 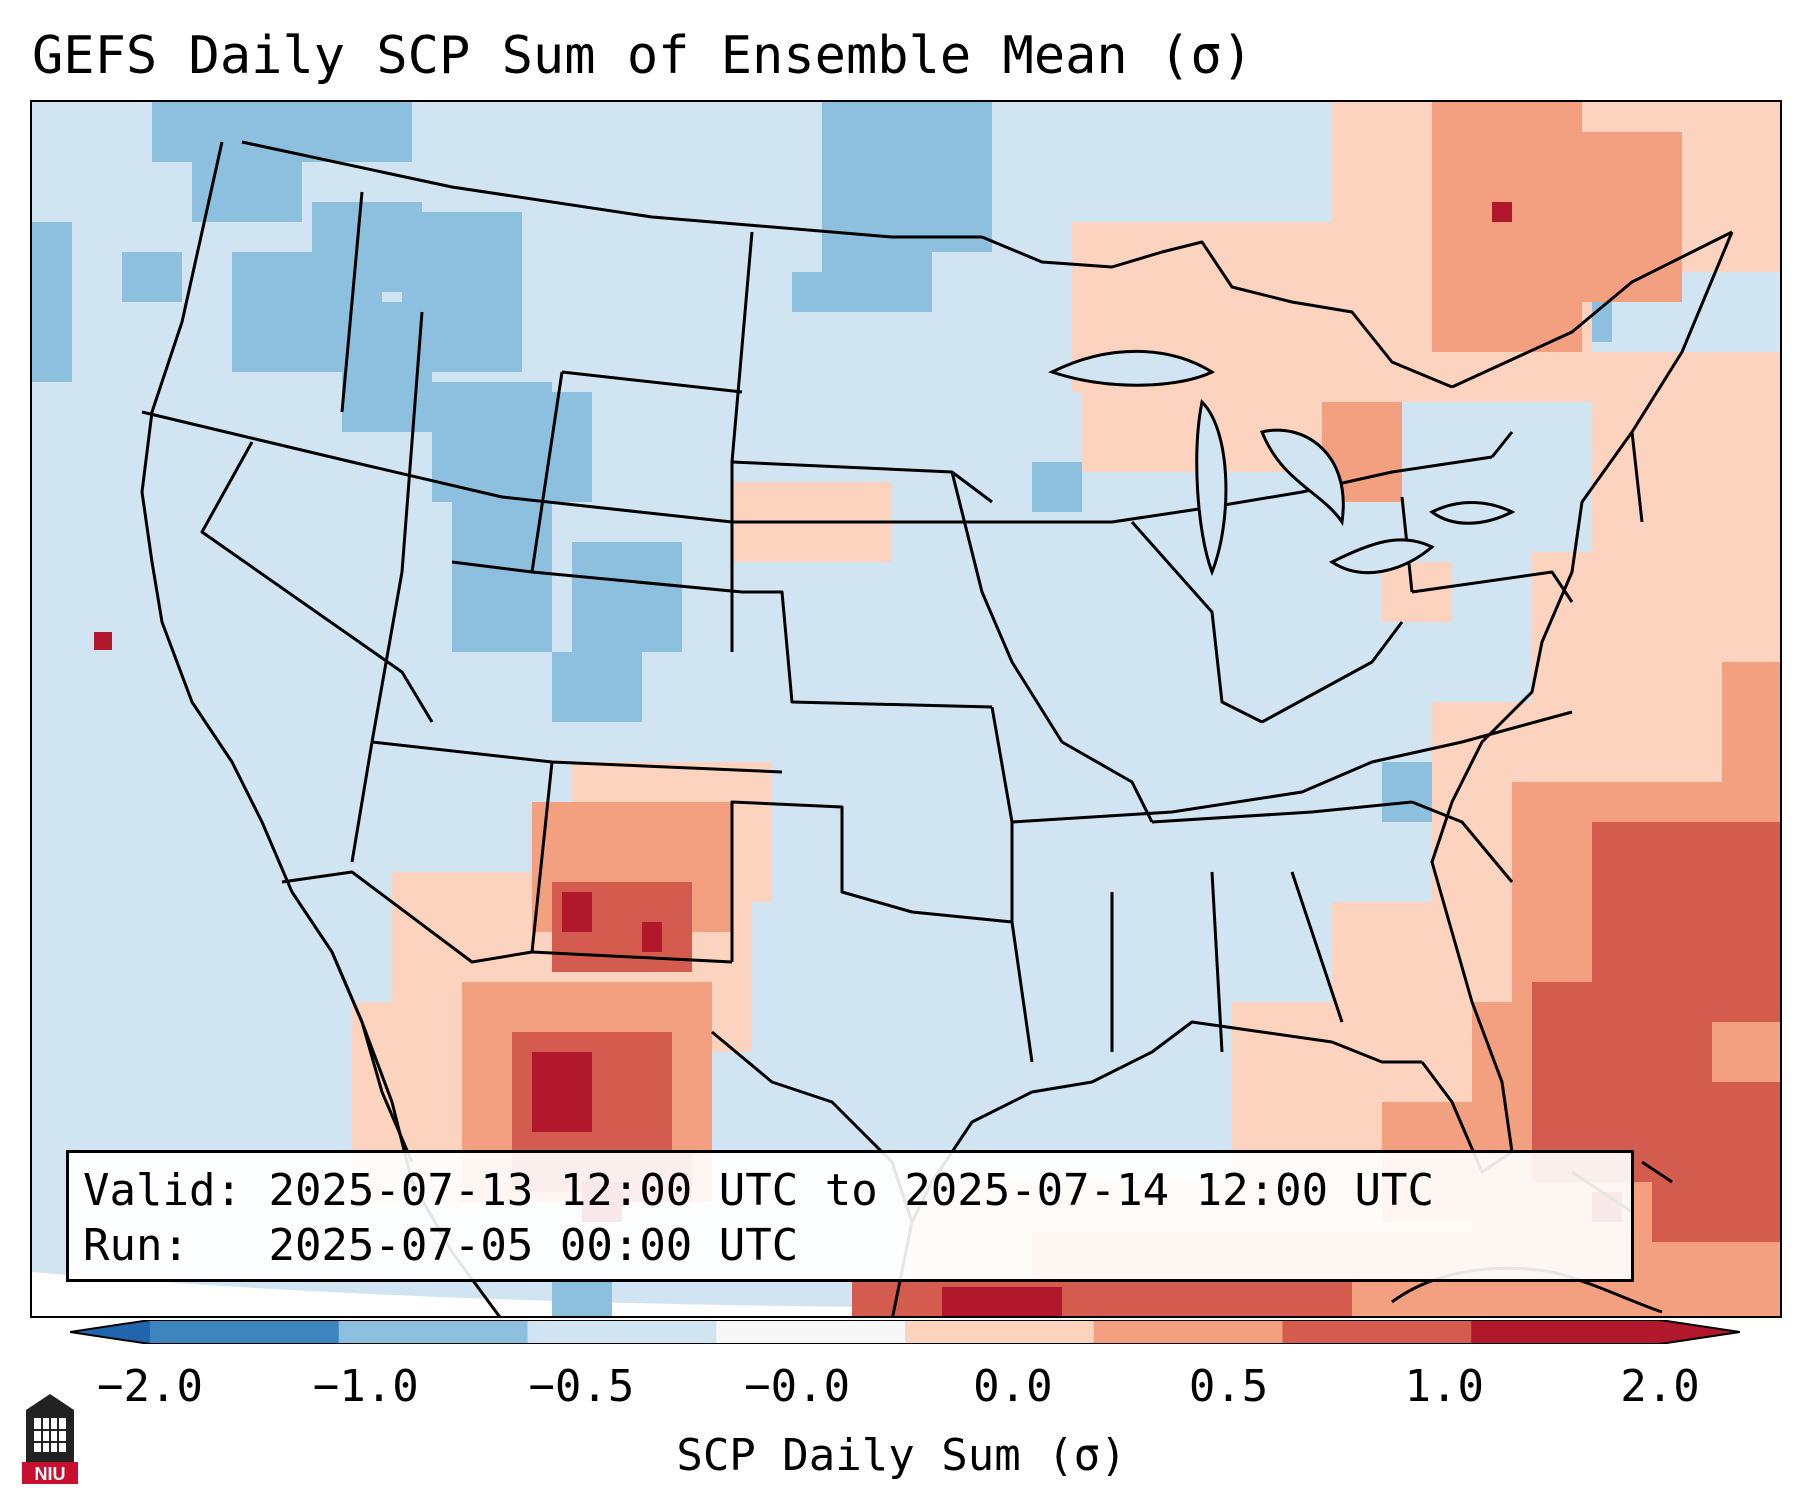 What do you see at coordinates (365, 1386) in the screenshot?
I see `colorbar-tick-label: −1.0` at bounding box center [365, 1386].